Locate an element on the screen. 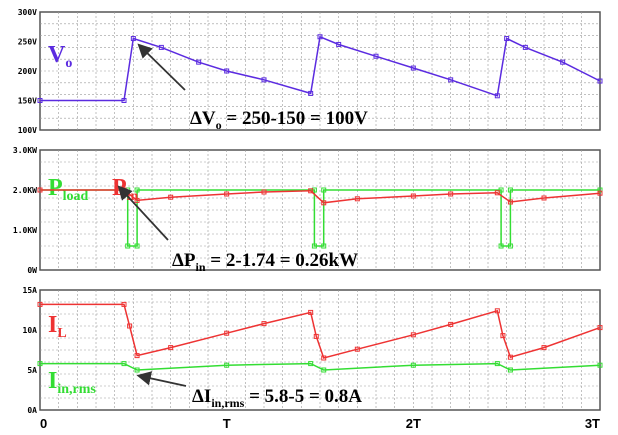 The height and width of the screenshot is (435, 618). y-tick-label: 10A is located at coordinates (30, 330).